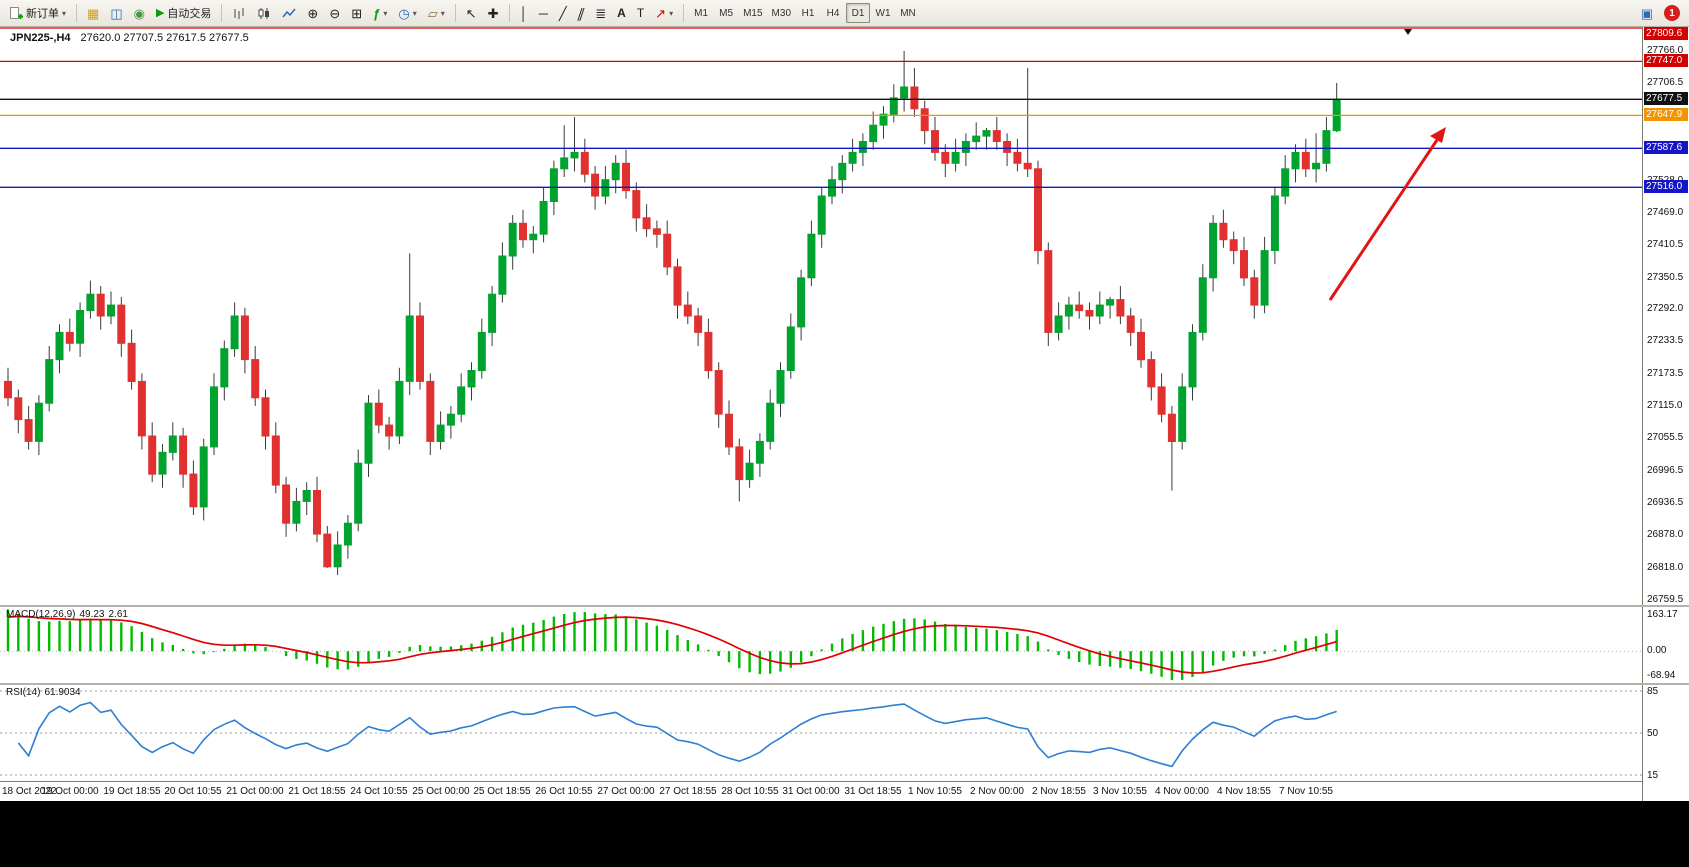 This screenshot has height=867, width=1689. I want to click on label-tool-button: T, so click(640, 13).